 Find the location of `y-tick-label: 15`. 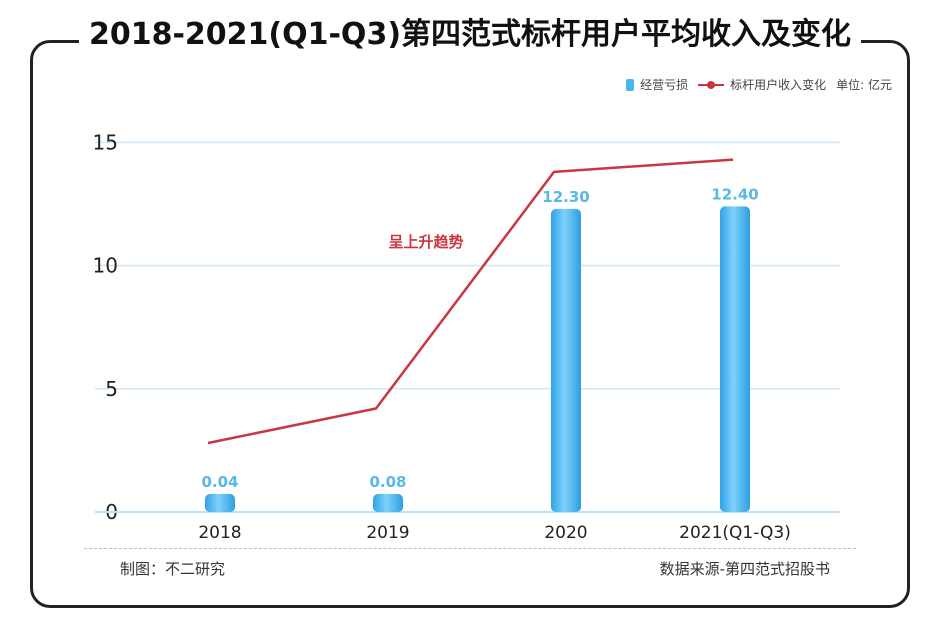

y-tick-label: 15 is located at coordinates (105, 142).